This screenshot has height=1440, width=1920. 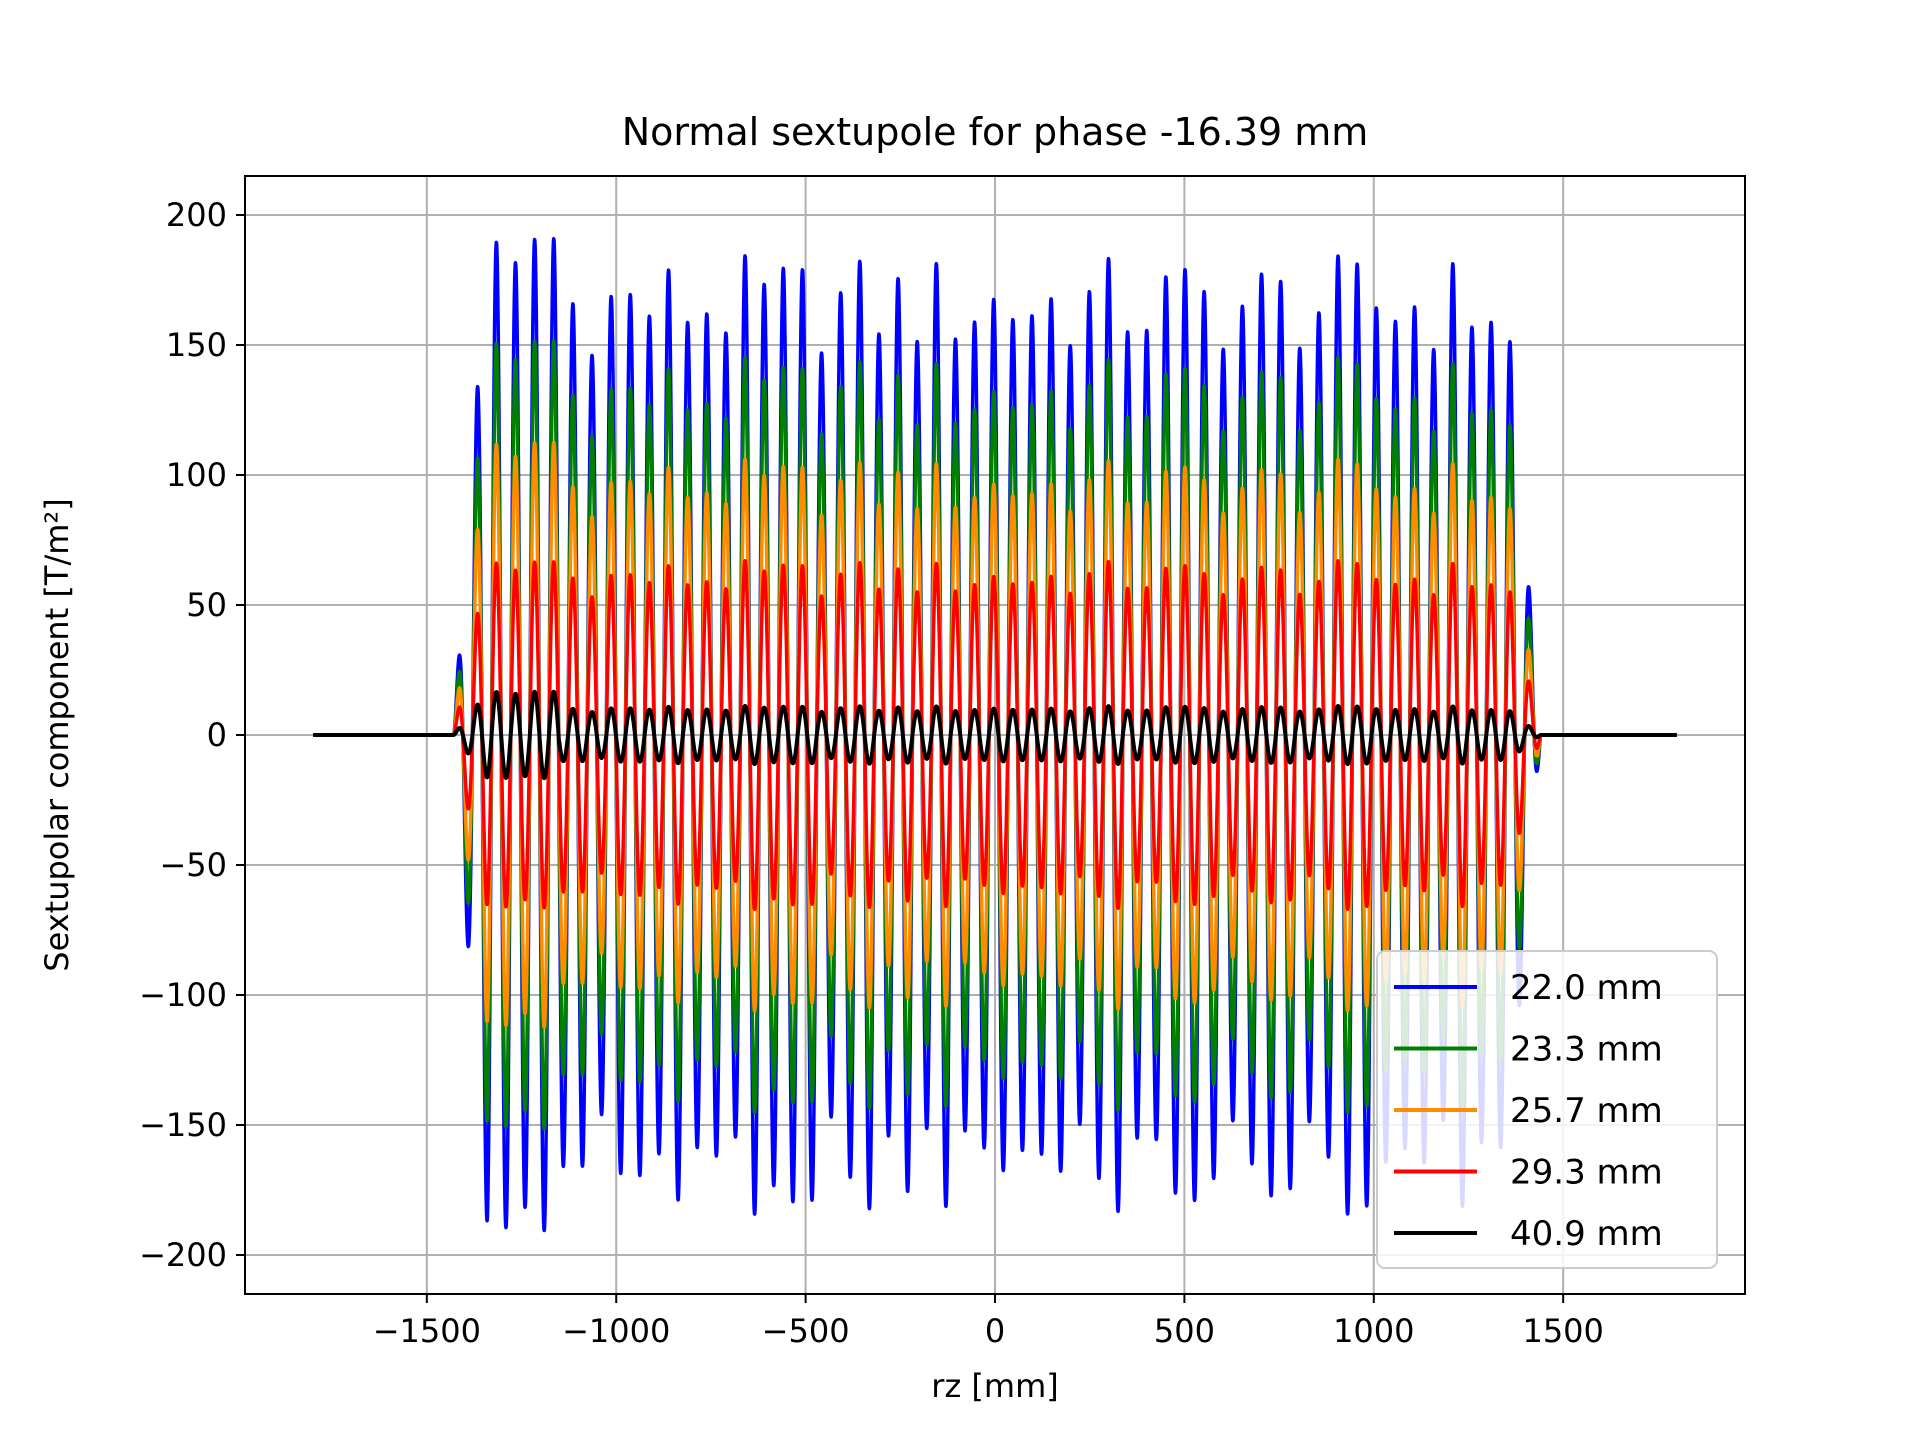 I want to click on x-tick-label: −1500, so click(x=427, y=1331).